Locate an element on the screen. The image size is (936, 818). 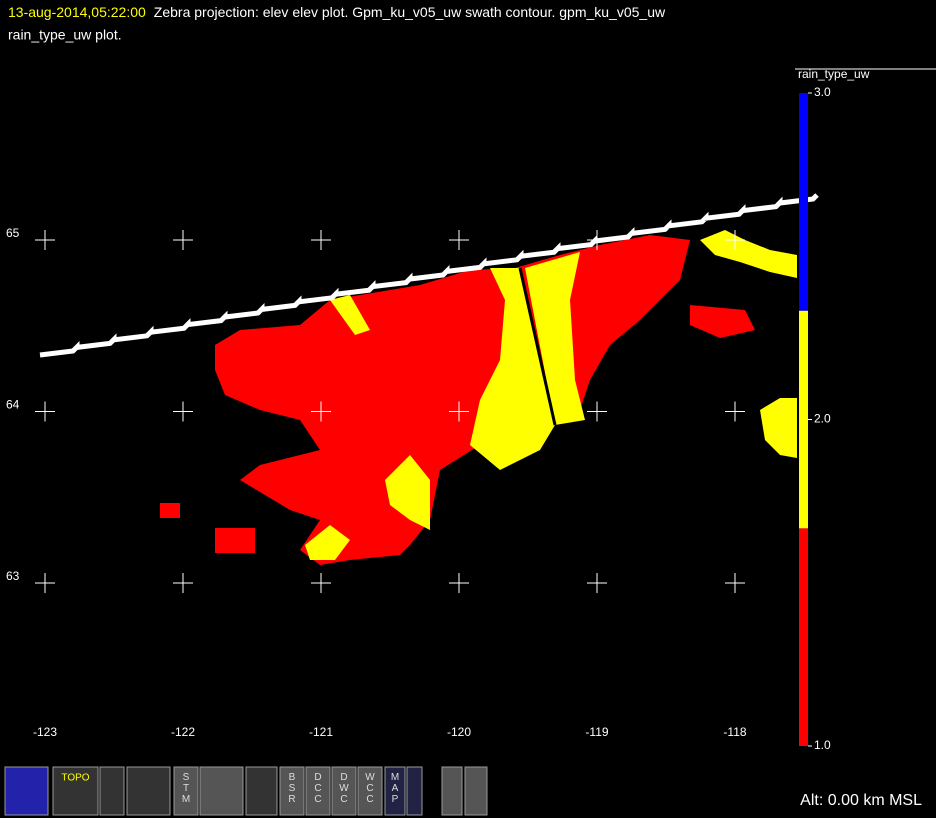
toolbar: TOPO STM BSR DCC DWC WCC MAP is located at coordinates (246, 791).